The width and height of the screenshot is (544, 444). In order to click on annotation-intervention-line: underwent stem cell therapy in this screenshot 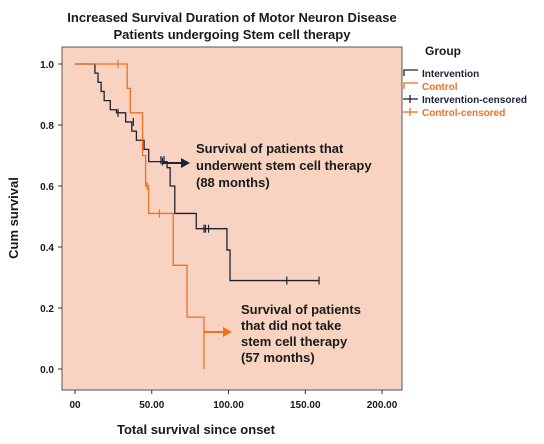, I will do `click(284, 165)`.